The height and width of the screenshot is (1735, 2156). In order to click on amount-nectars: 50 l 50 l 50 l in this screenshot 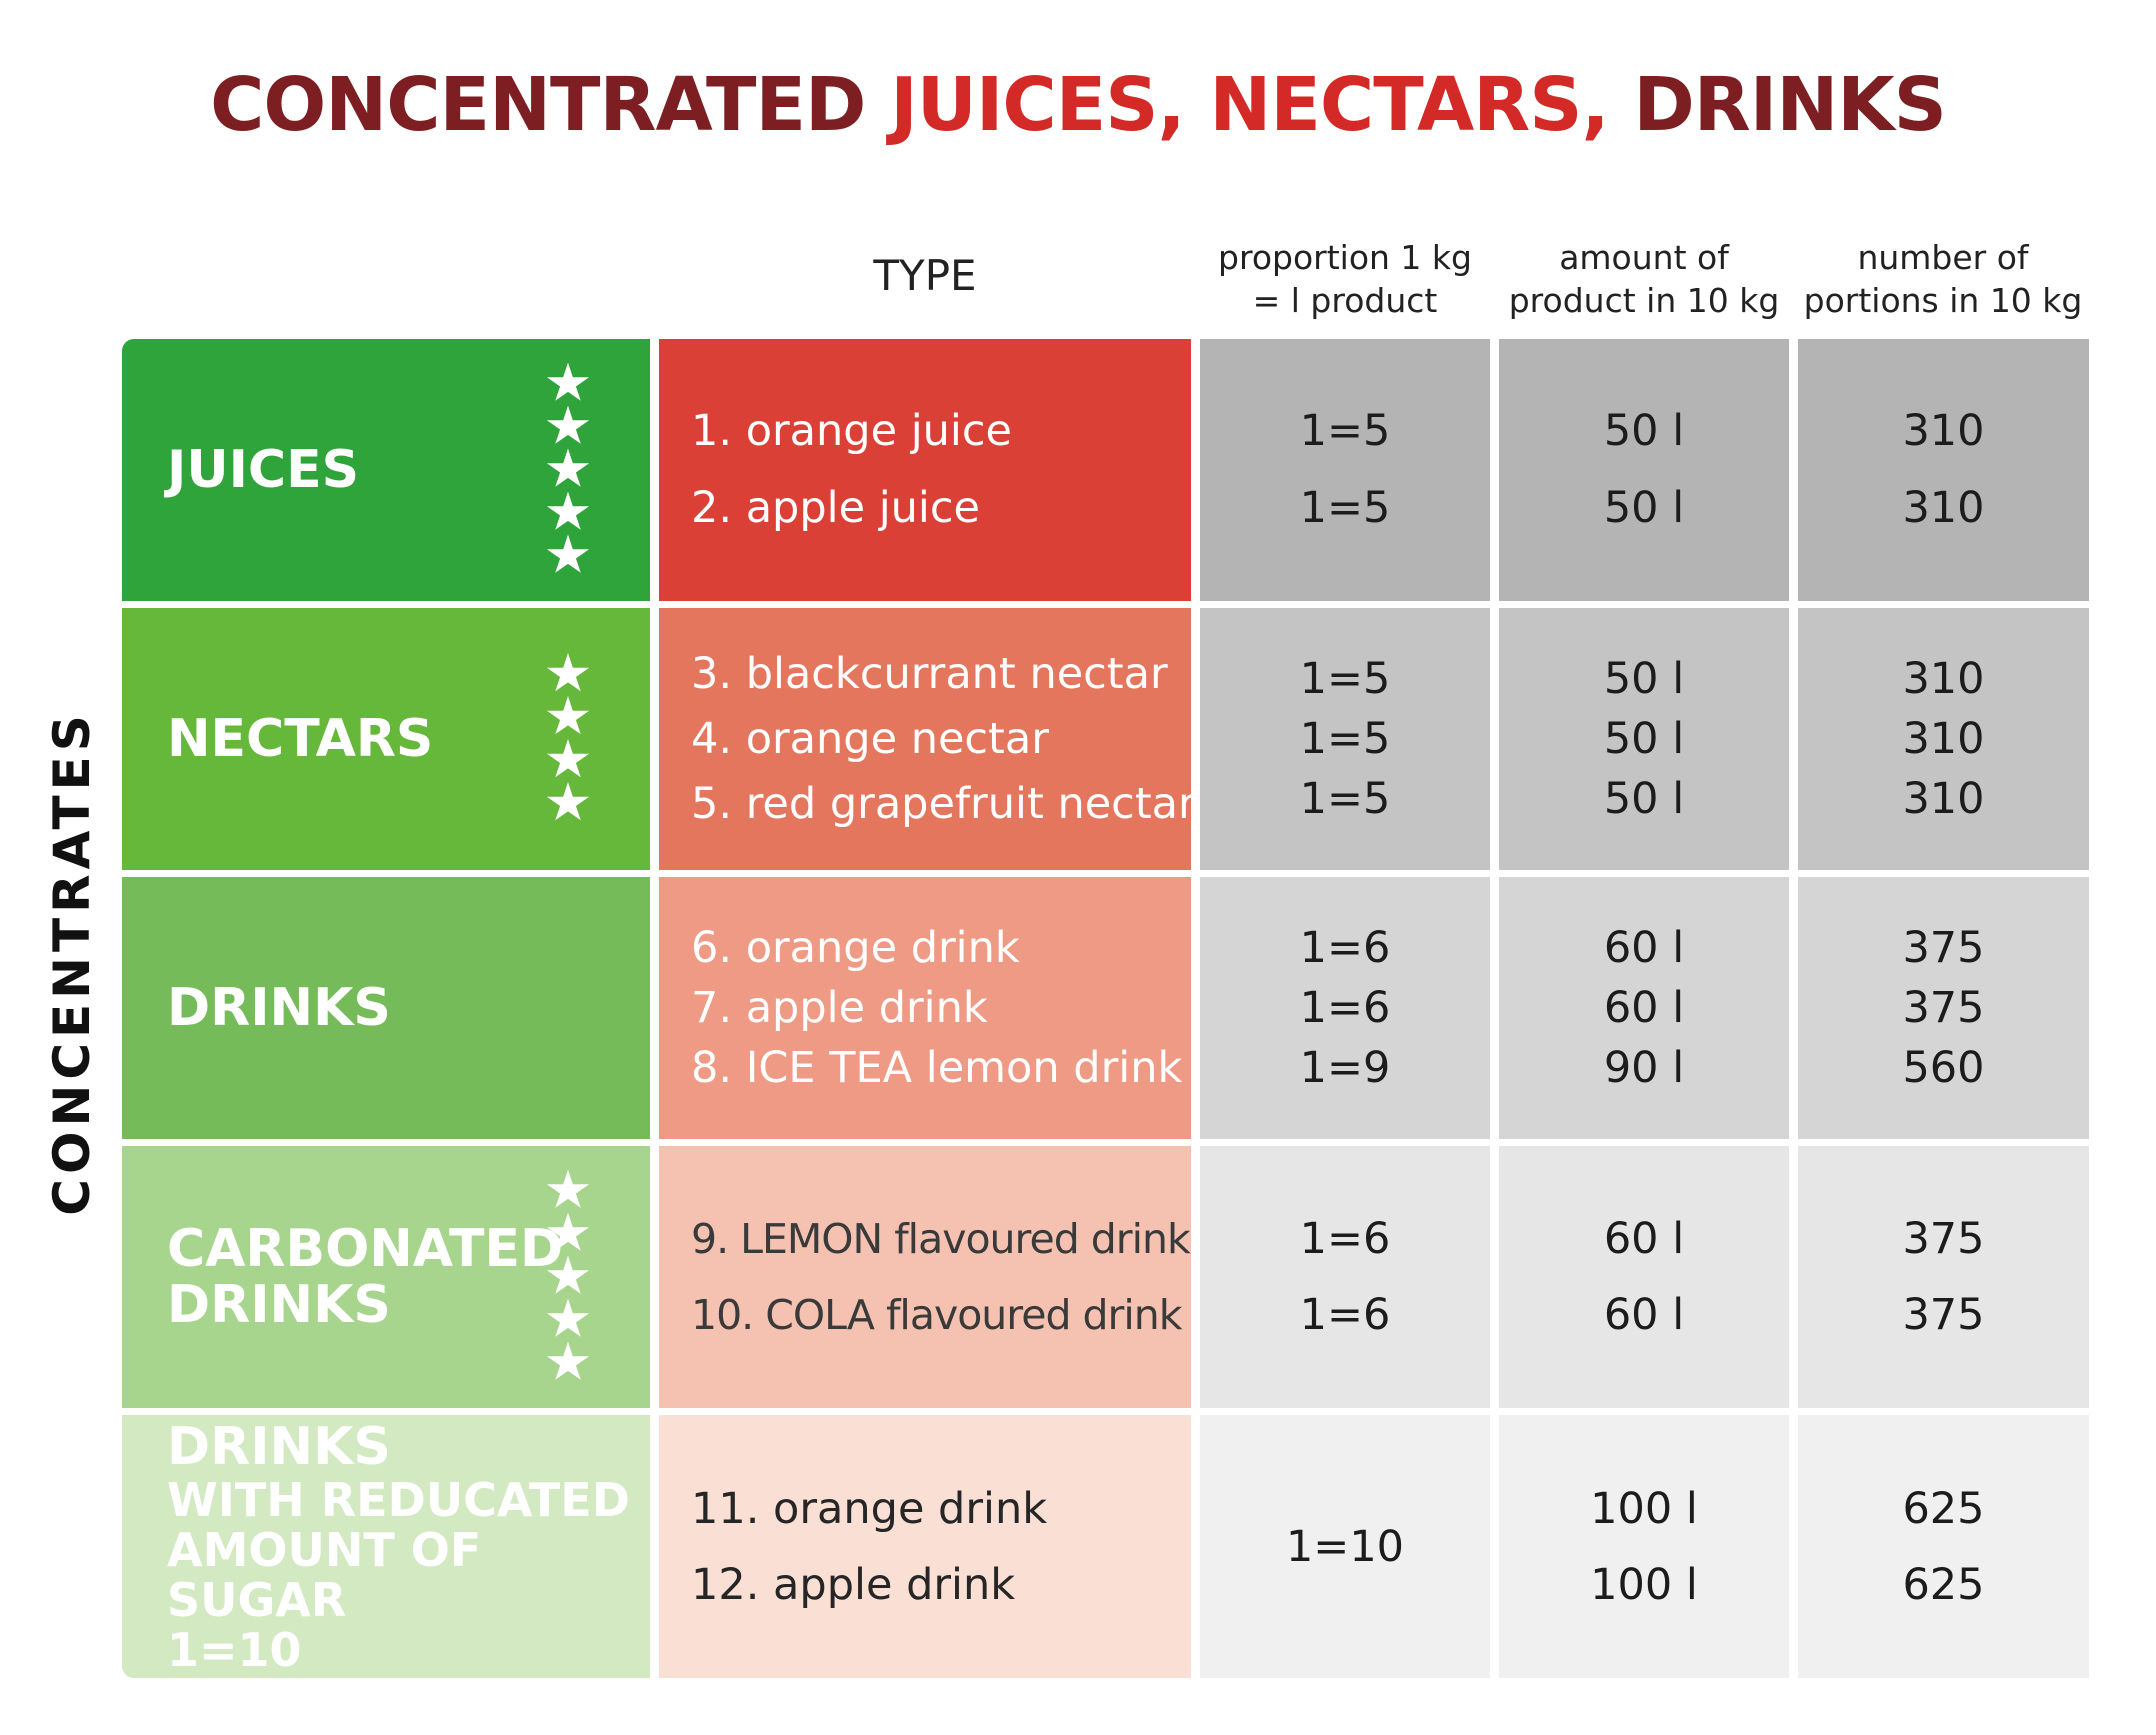, I will do `click(1644, 739)`.